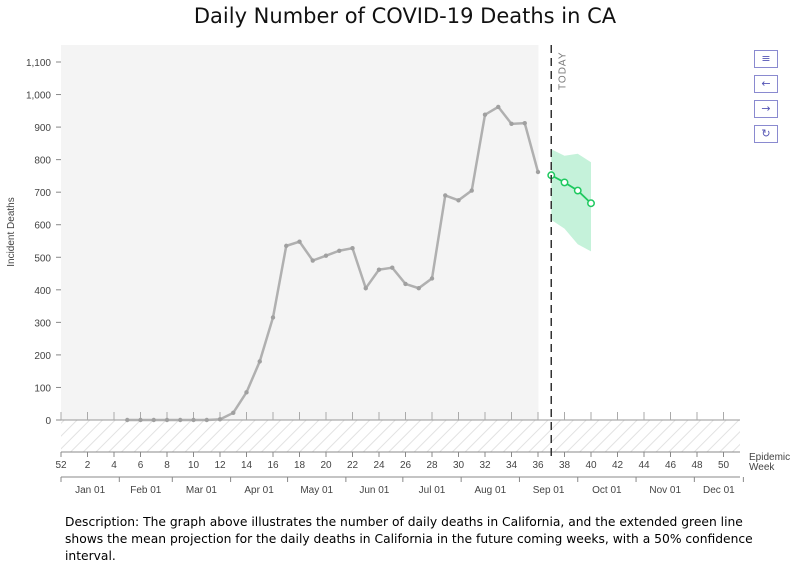  I want to click on week-tick-label: 28, so click(432, 465).